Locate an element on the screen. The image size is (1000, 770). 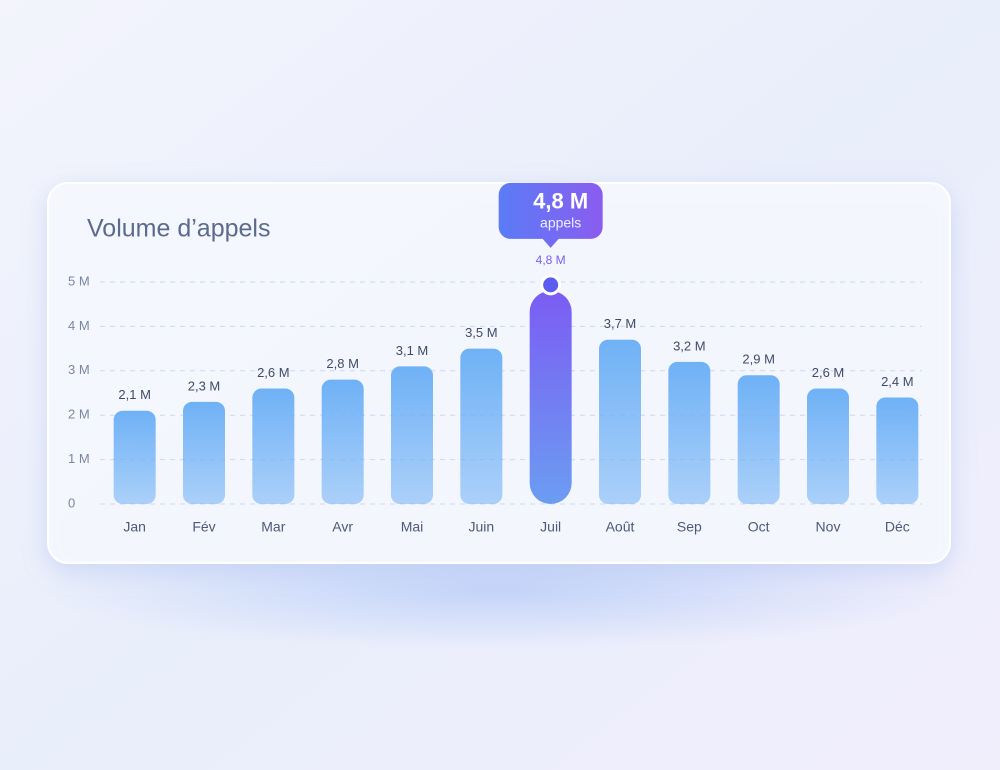
highlight-dot is located at coordinates (551, 285).